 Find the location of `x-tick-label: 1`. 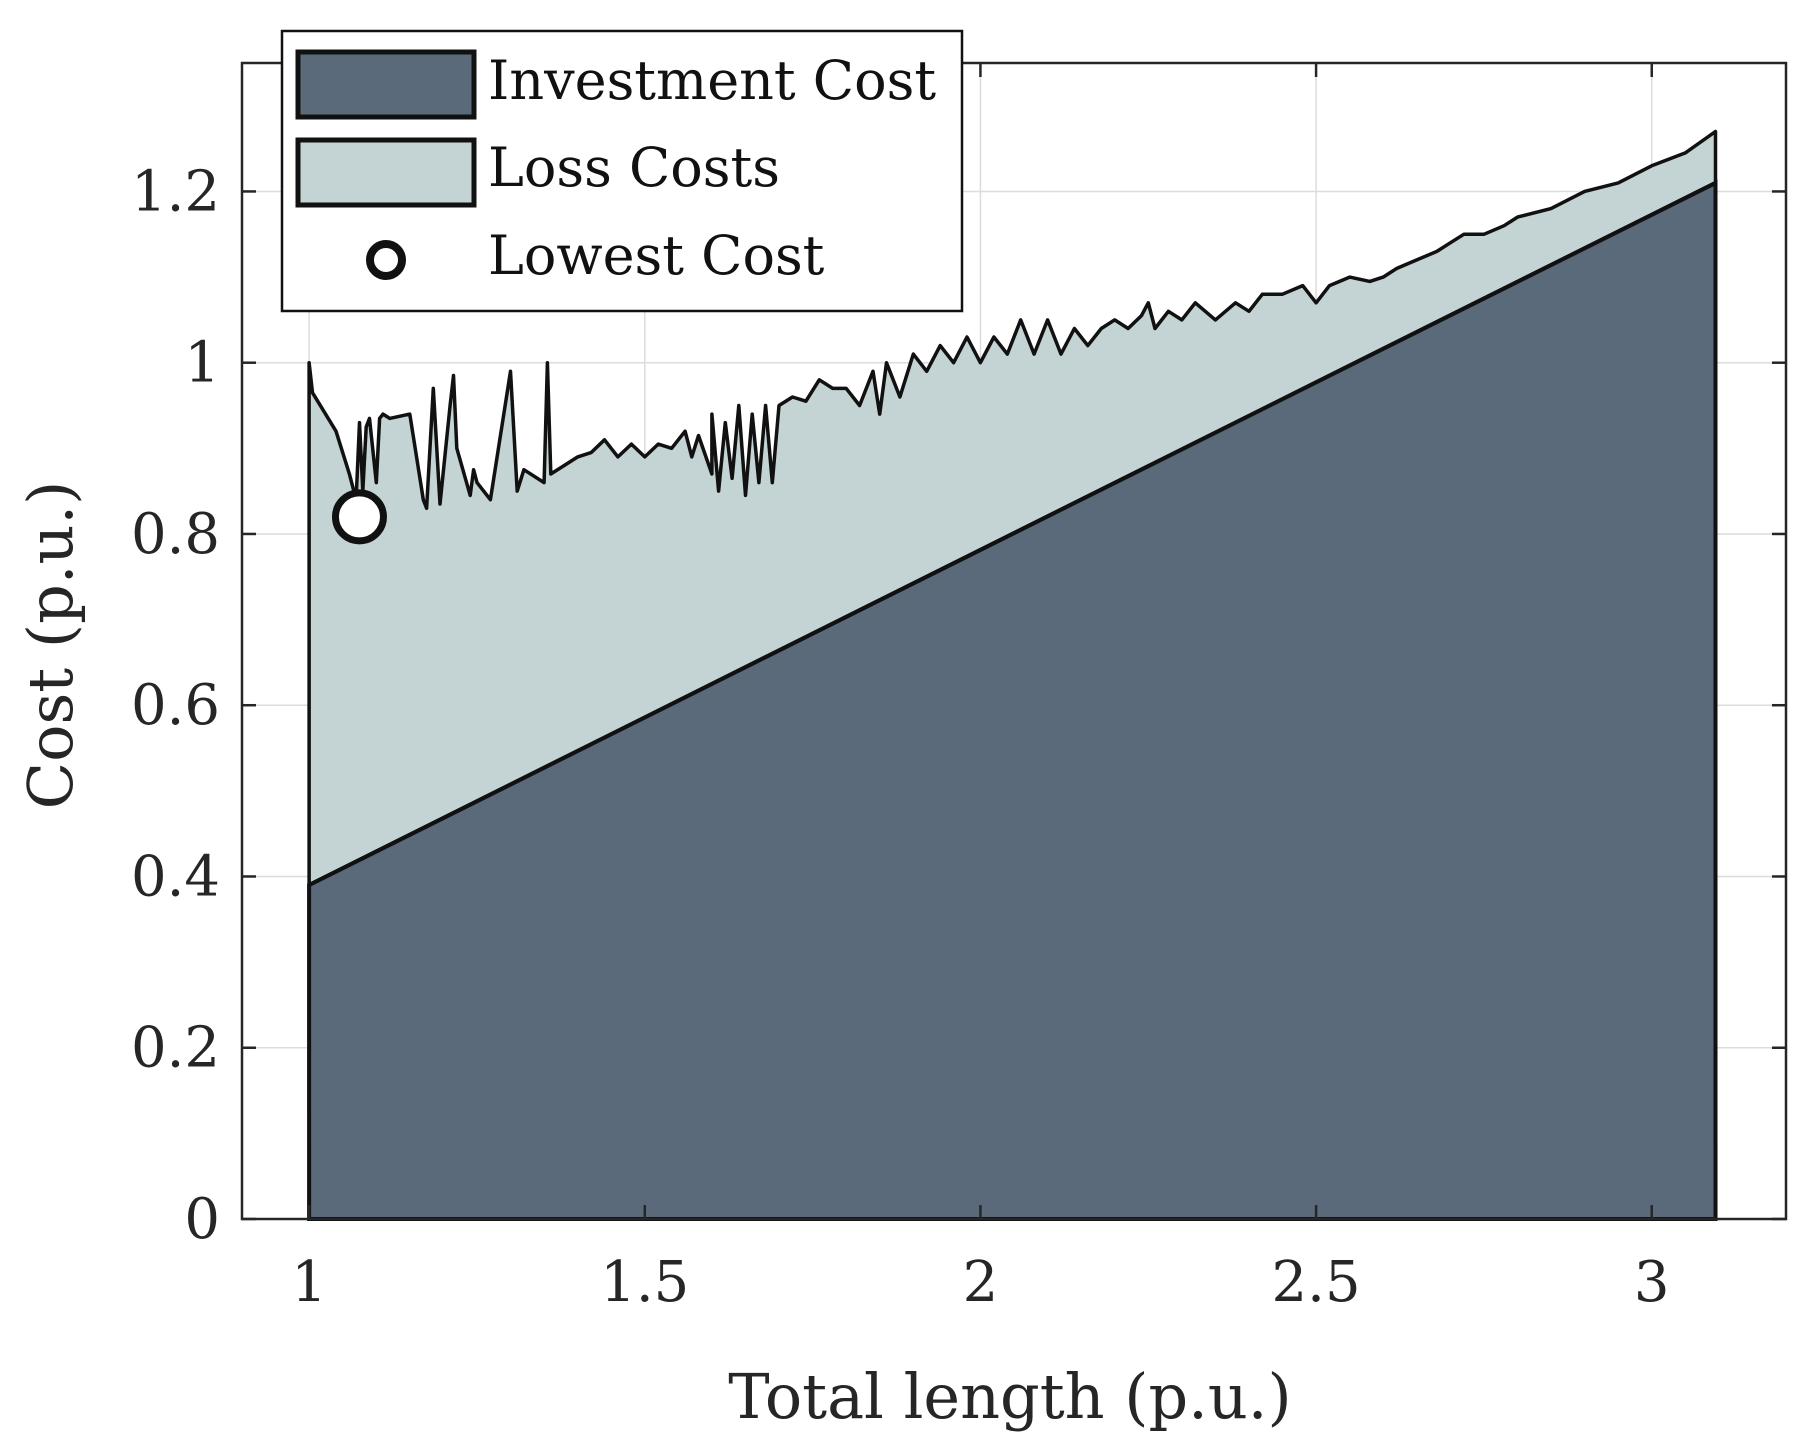

x-tick-label: 1 is located at coordinates (309, 1282).